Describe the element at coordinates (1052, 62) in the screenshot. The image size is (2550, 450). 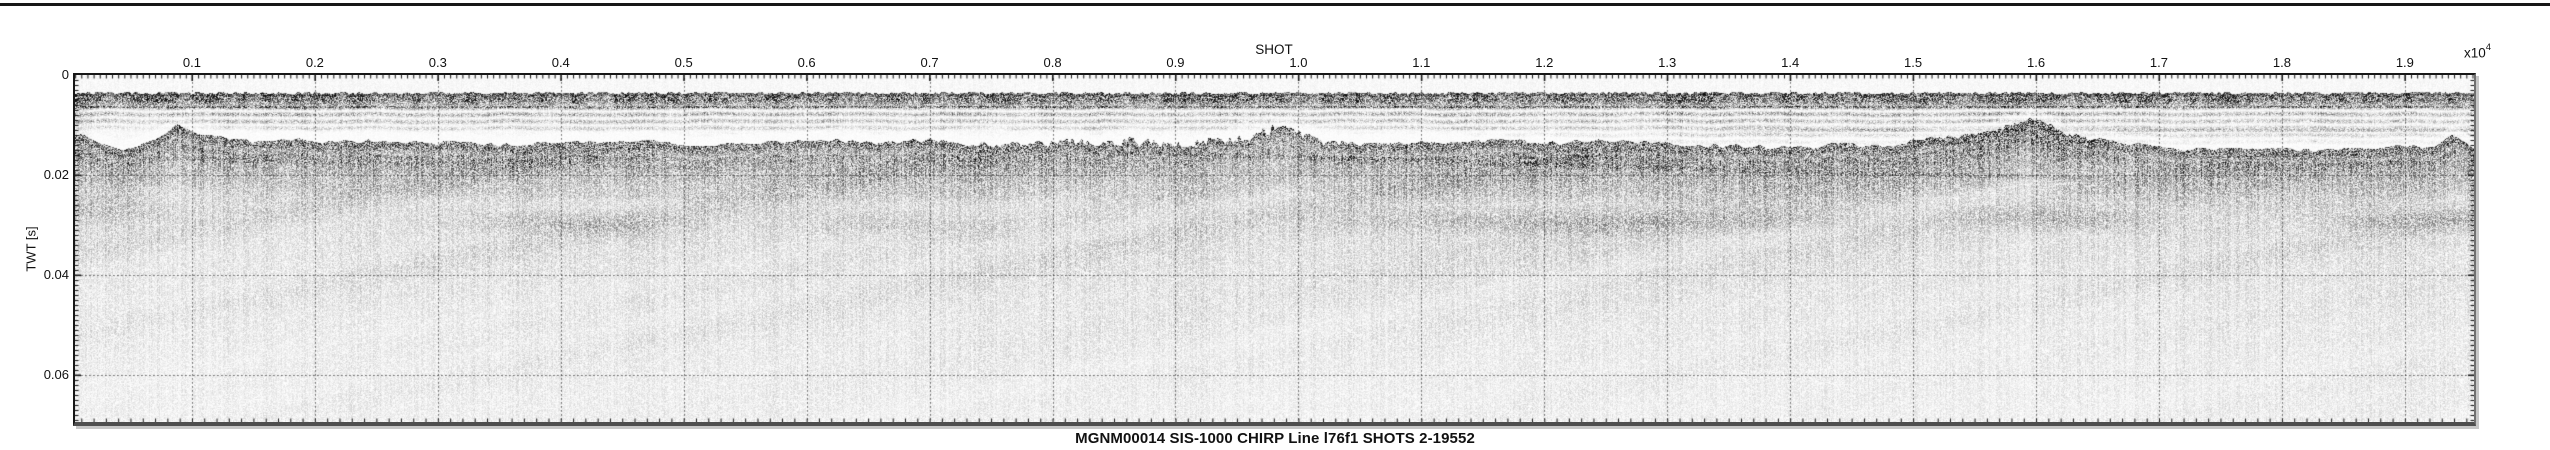
I see `x-tick-label: 0.8` at that location.